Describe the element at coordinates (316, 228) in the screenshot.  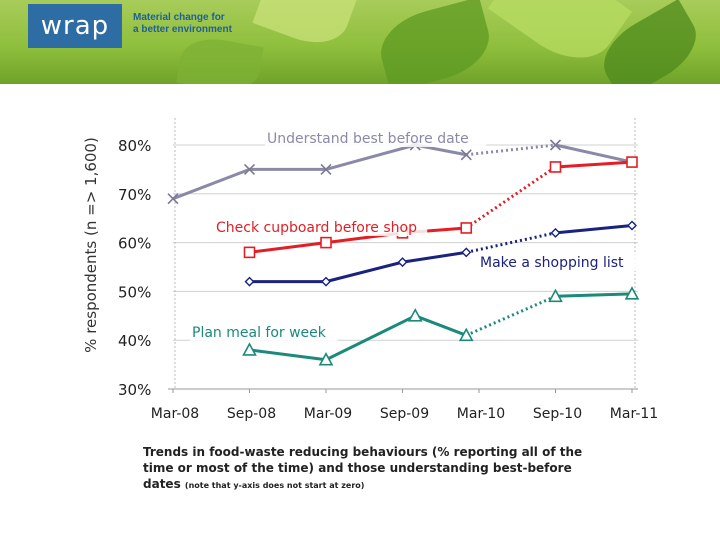
I see `series-label: Check cupboard before shop` at that location.